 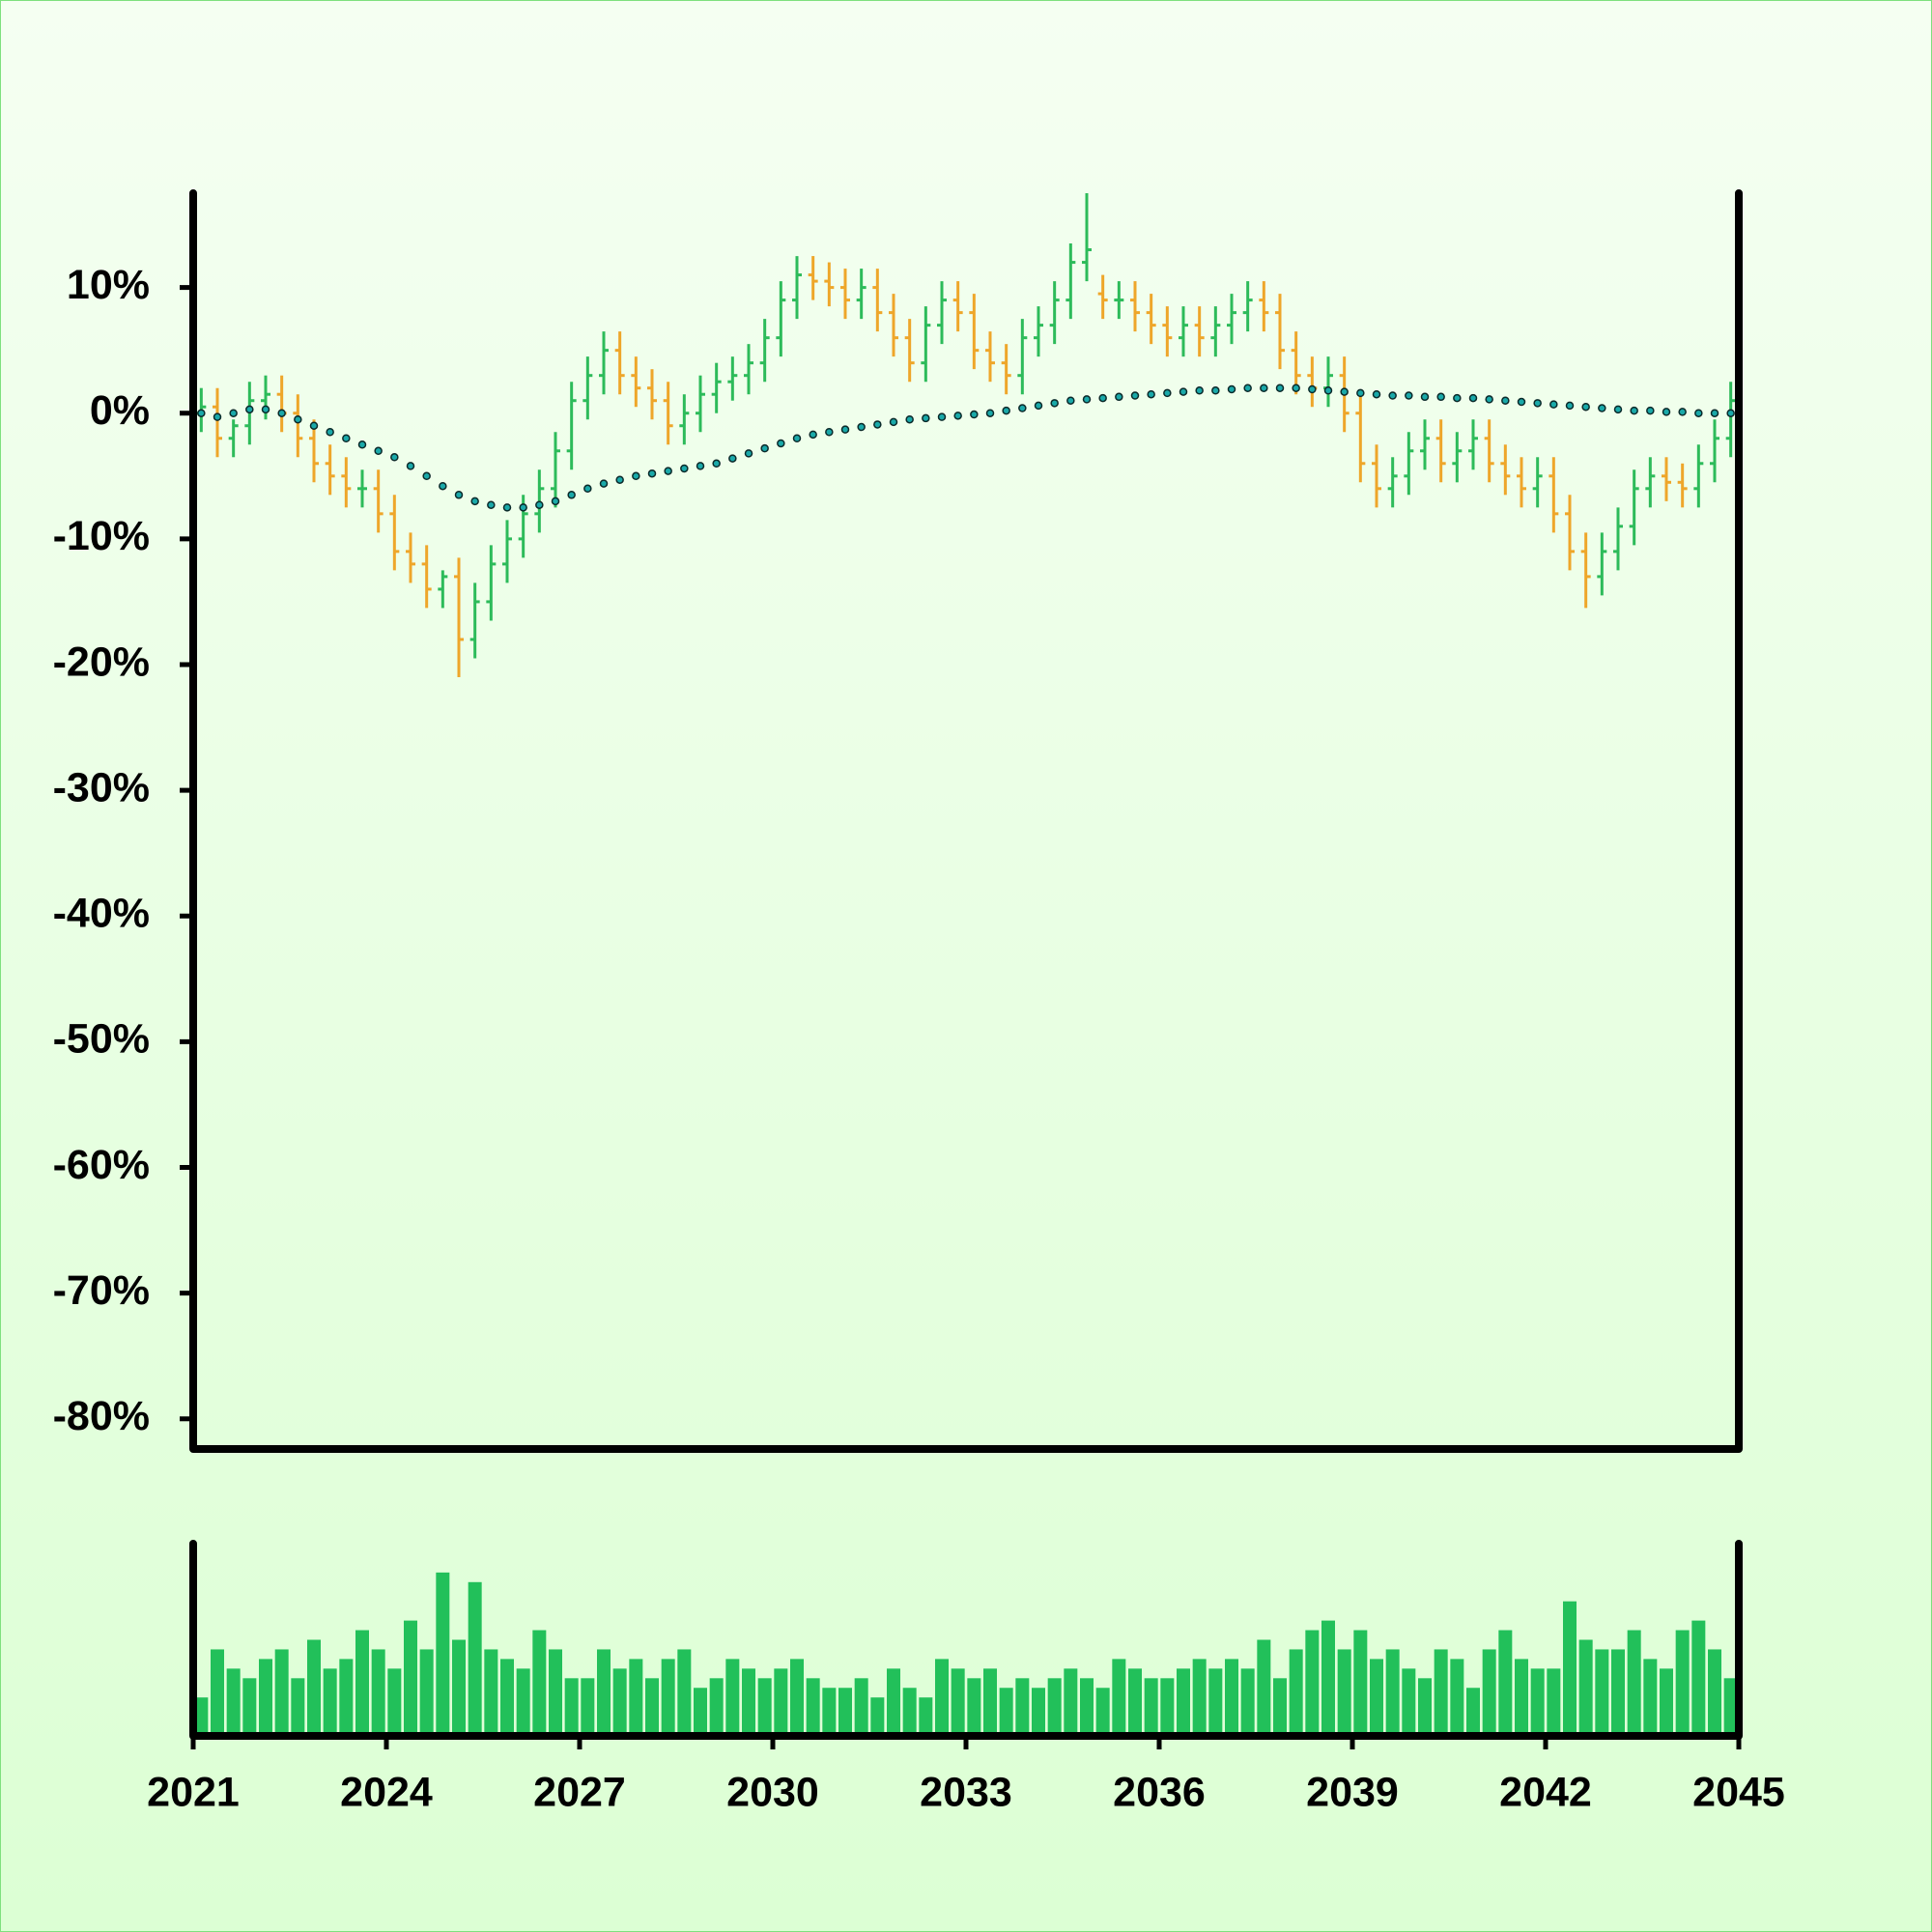 What do you see at coordinates (193, 1792) in the screenshot?
I see `x-tick-label: 2021` at bounding box center [193, 1792].